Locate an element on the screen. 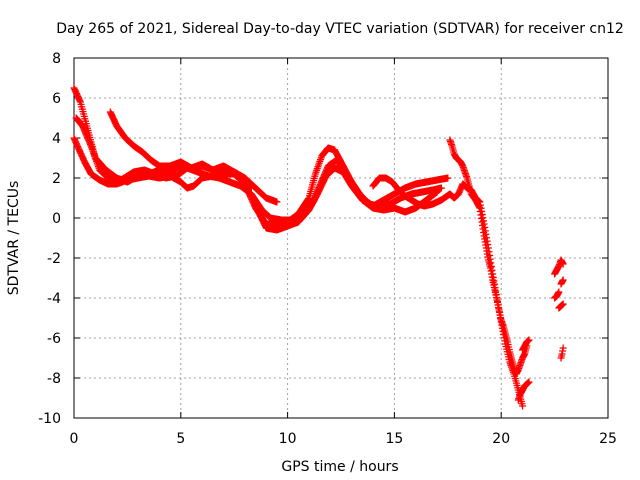  y-tick-label: -2 is located at coordinates (54, 259).